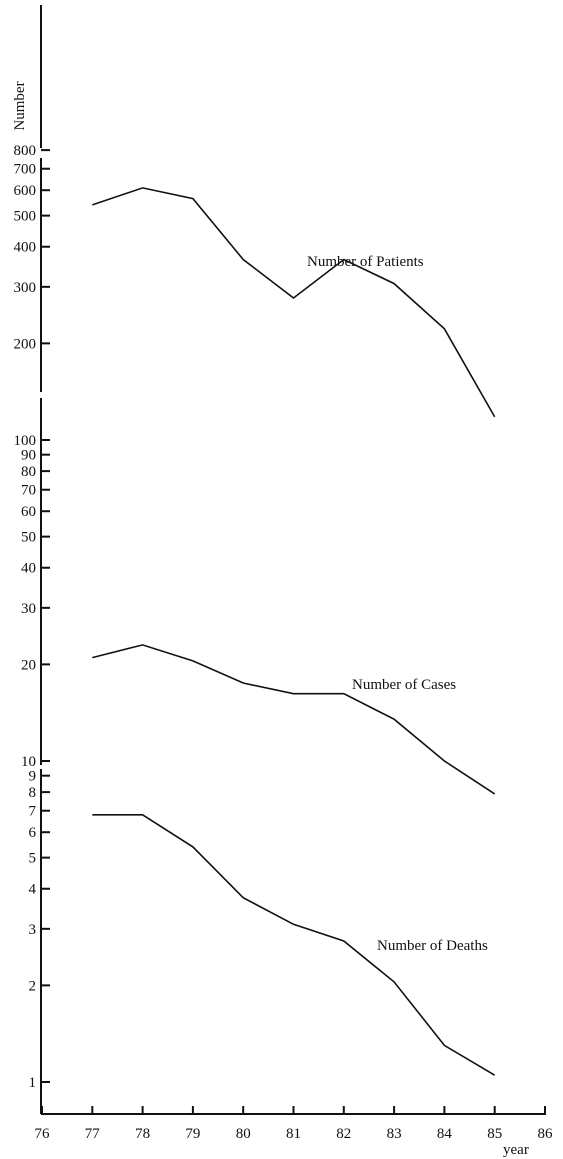 The image size is (563, 1159). What do you see at coordinates (25, 344) in the screenshot?
I see `y-tick-label: 200` at bounding box center [25, 344].